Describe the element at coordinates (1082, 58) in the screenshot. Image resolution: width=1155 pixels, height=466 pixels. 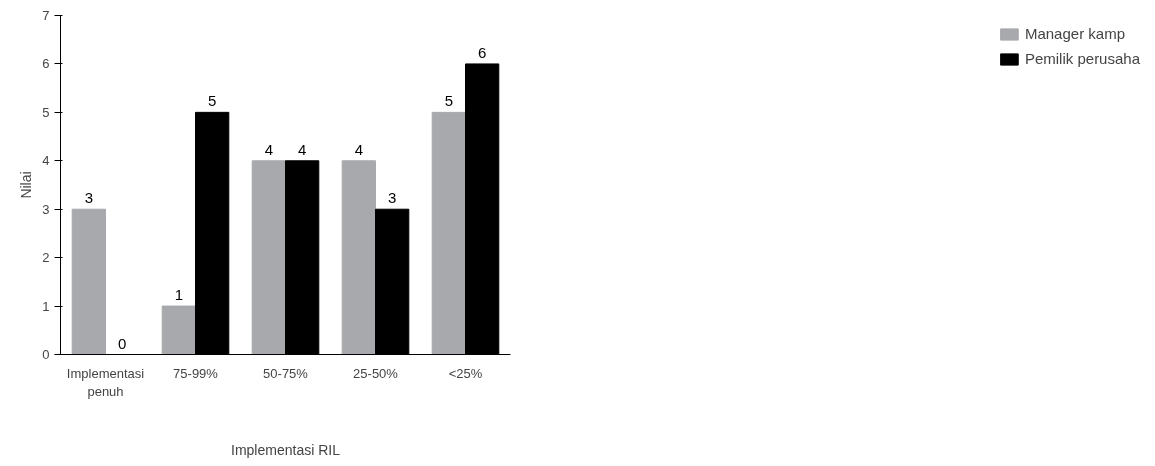
I see `legend-label: Pemilik perusaha` at that location.